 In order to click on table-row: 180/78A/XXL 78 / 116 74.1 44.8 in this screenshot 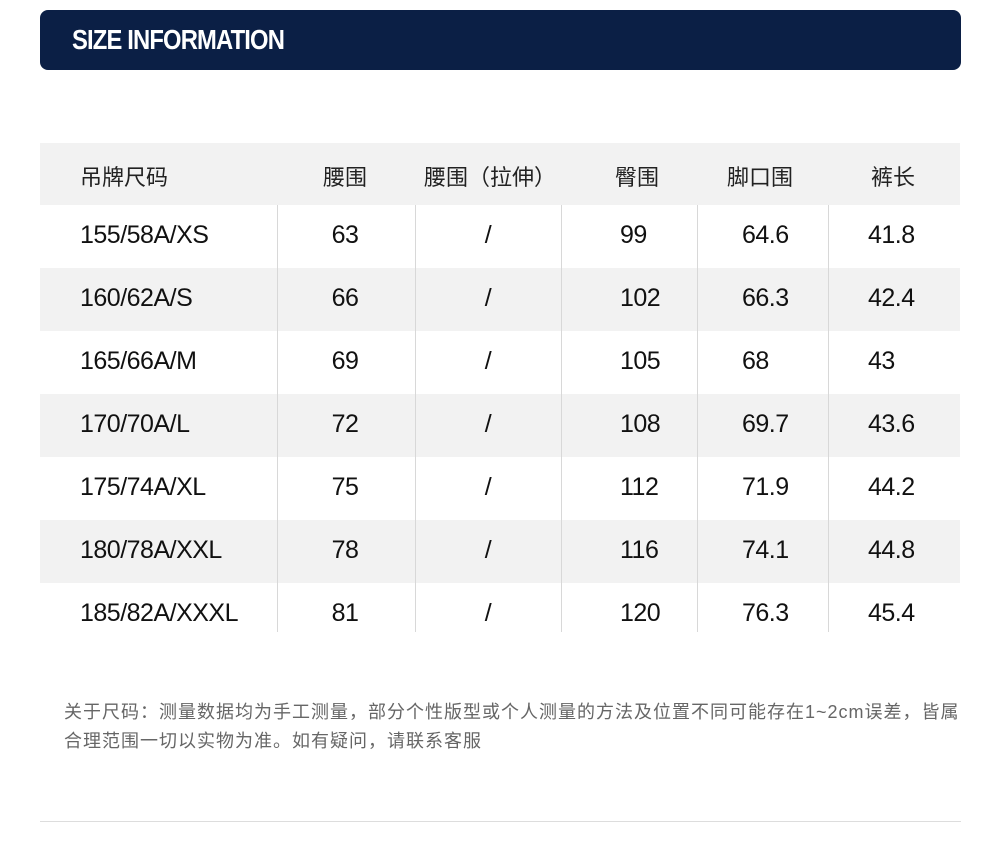, I will do `click(500, 551)`.